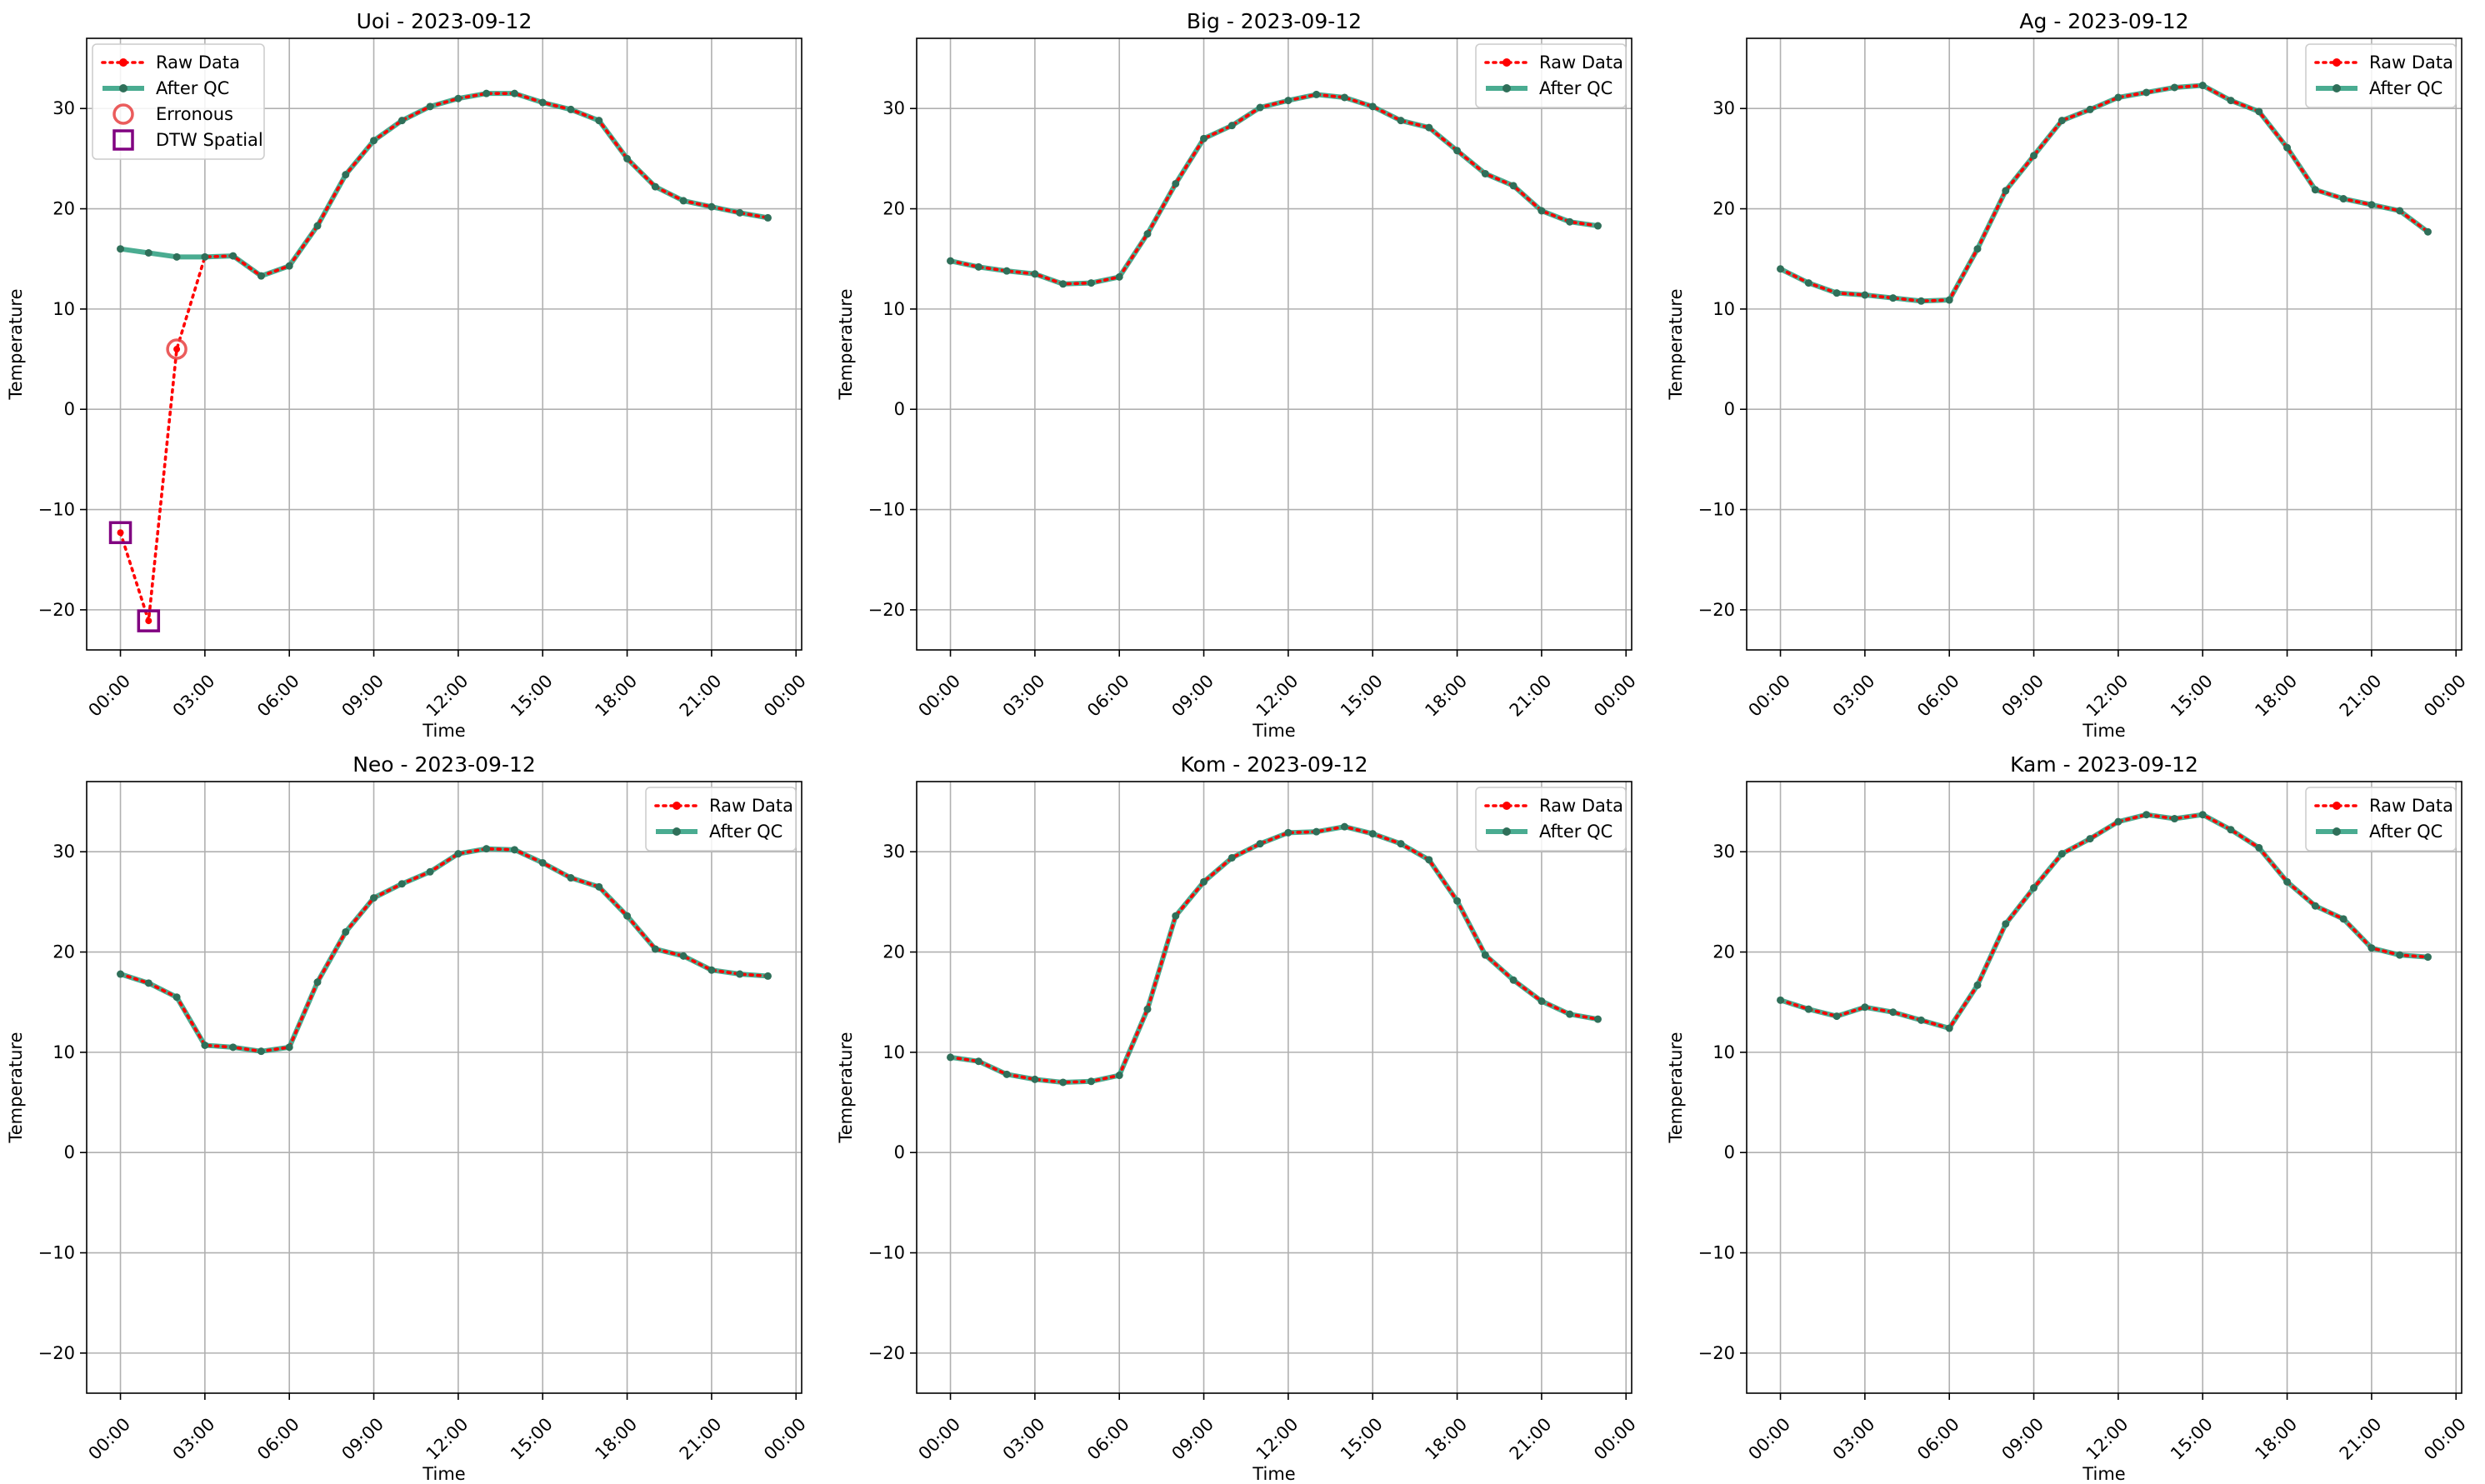 The height and width of the screenshot is (1484, 2485). Describe the element at coordinates (1274, 21) in the screenshot. I see `chart-title: Big - 2023-09-12` at that location.